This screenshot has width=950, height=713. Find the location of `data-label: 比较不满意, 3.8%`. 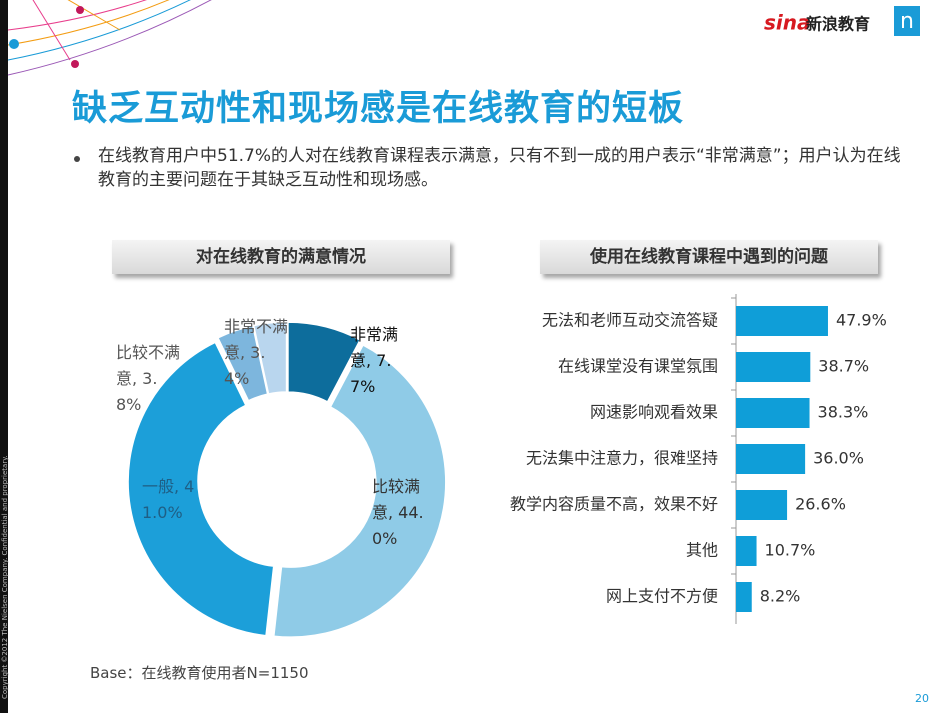

data-label: 比较不满意, 3.8% is located at coordinates (148, 378).